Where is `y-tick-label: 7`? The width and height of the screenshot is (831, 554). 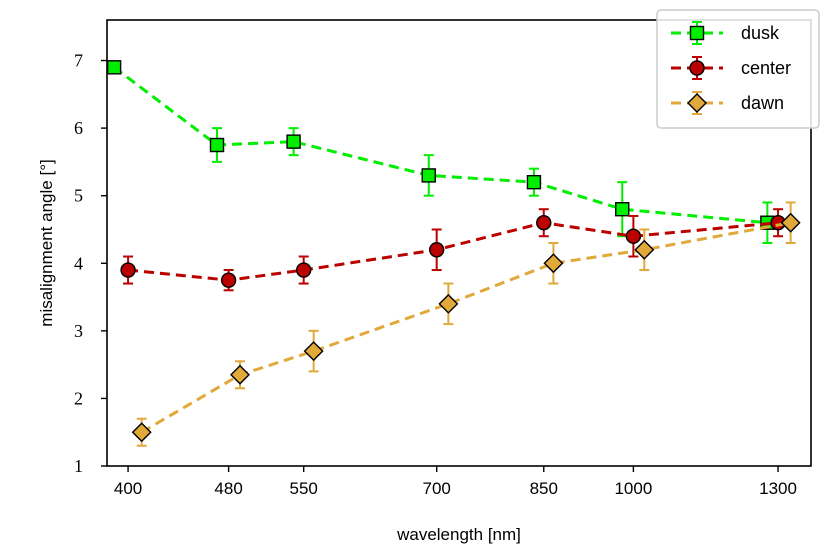 y-tick-label: 7 is located at coordinates (78, 61).